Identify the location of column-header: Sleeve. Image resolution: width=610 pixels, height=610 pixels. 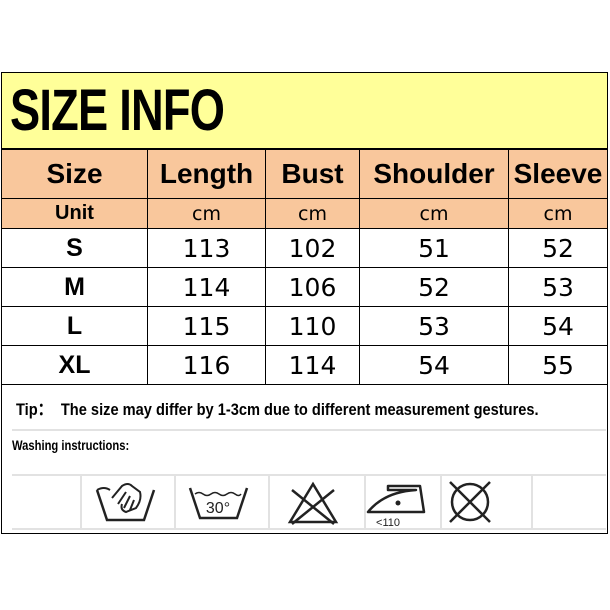
(557, 174).